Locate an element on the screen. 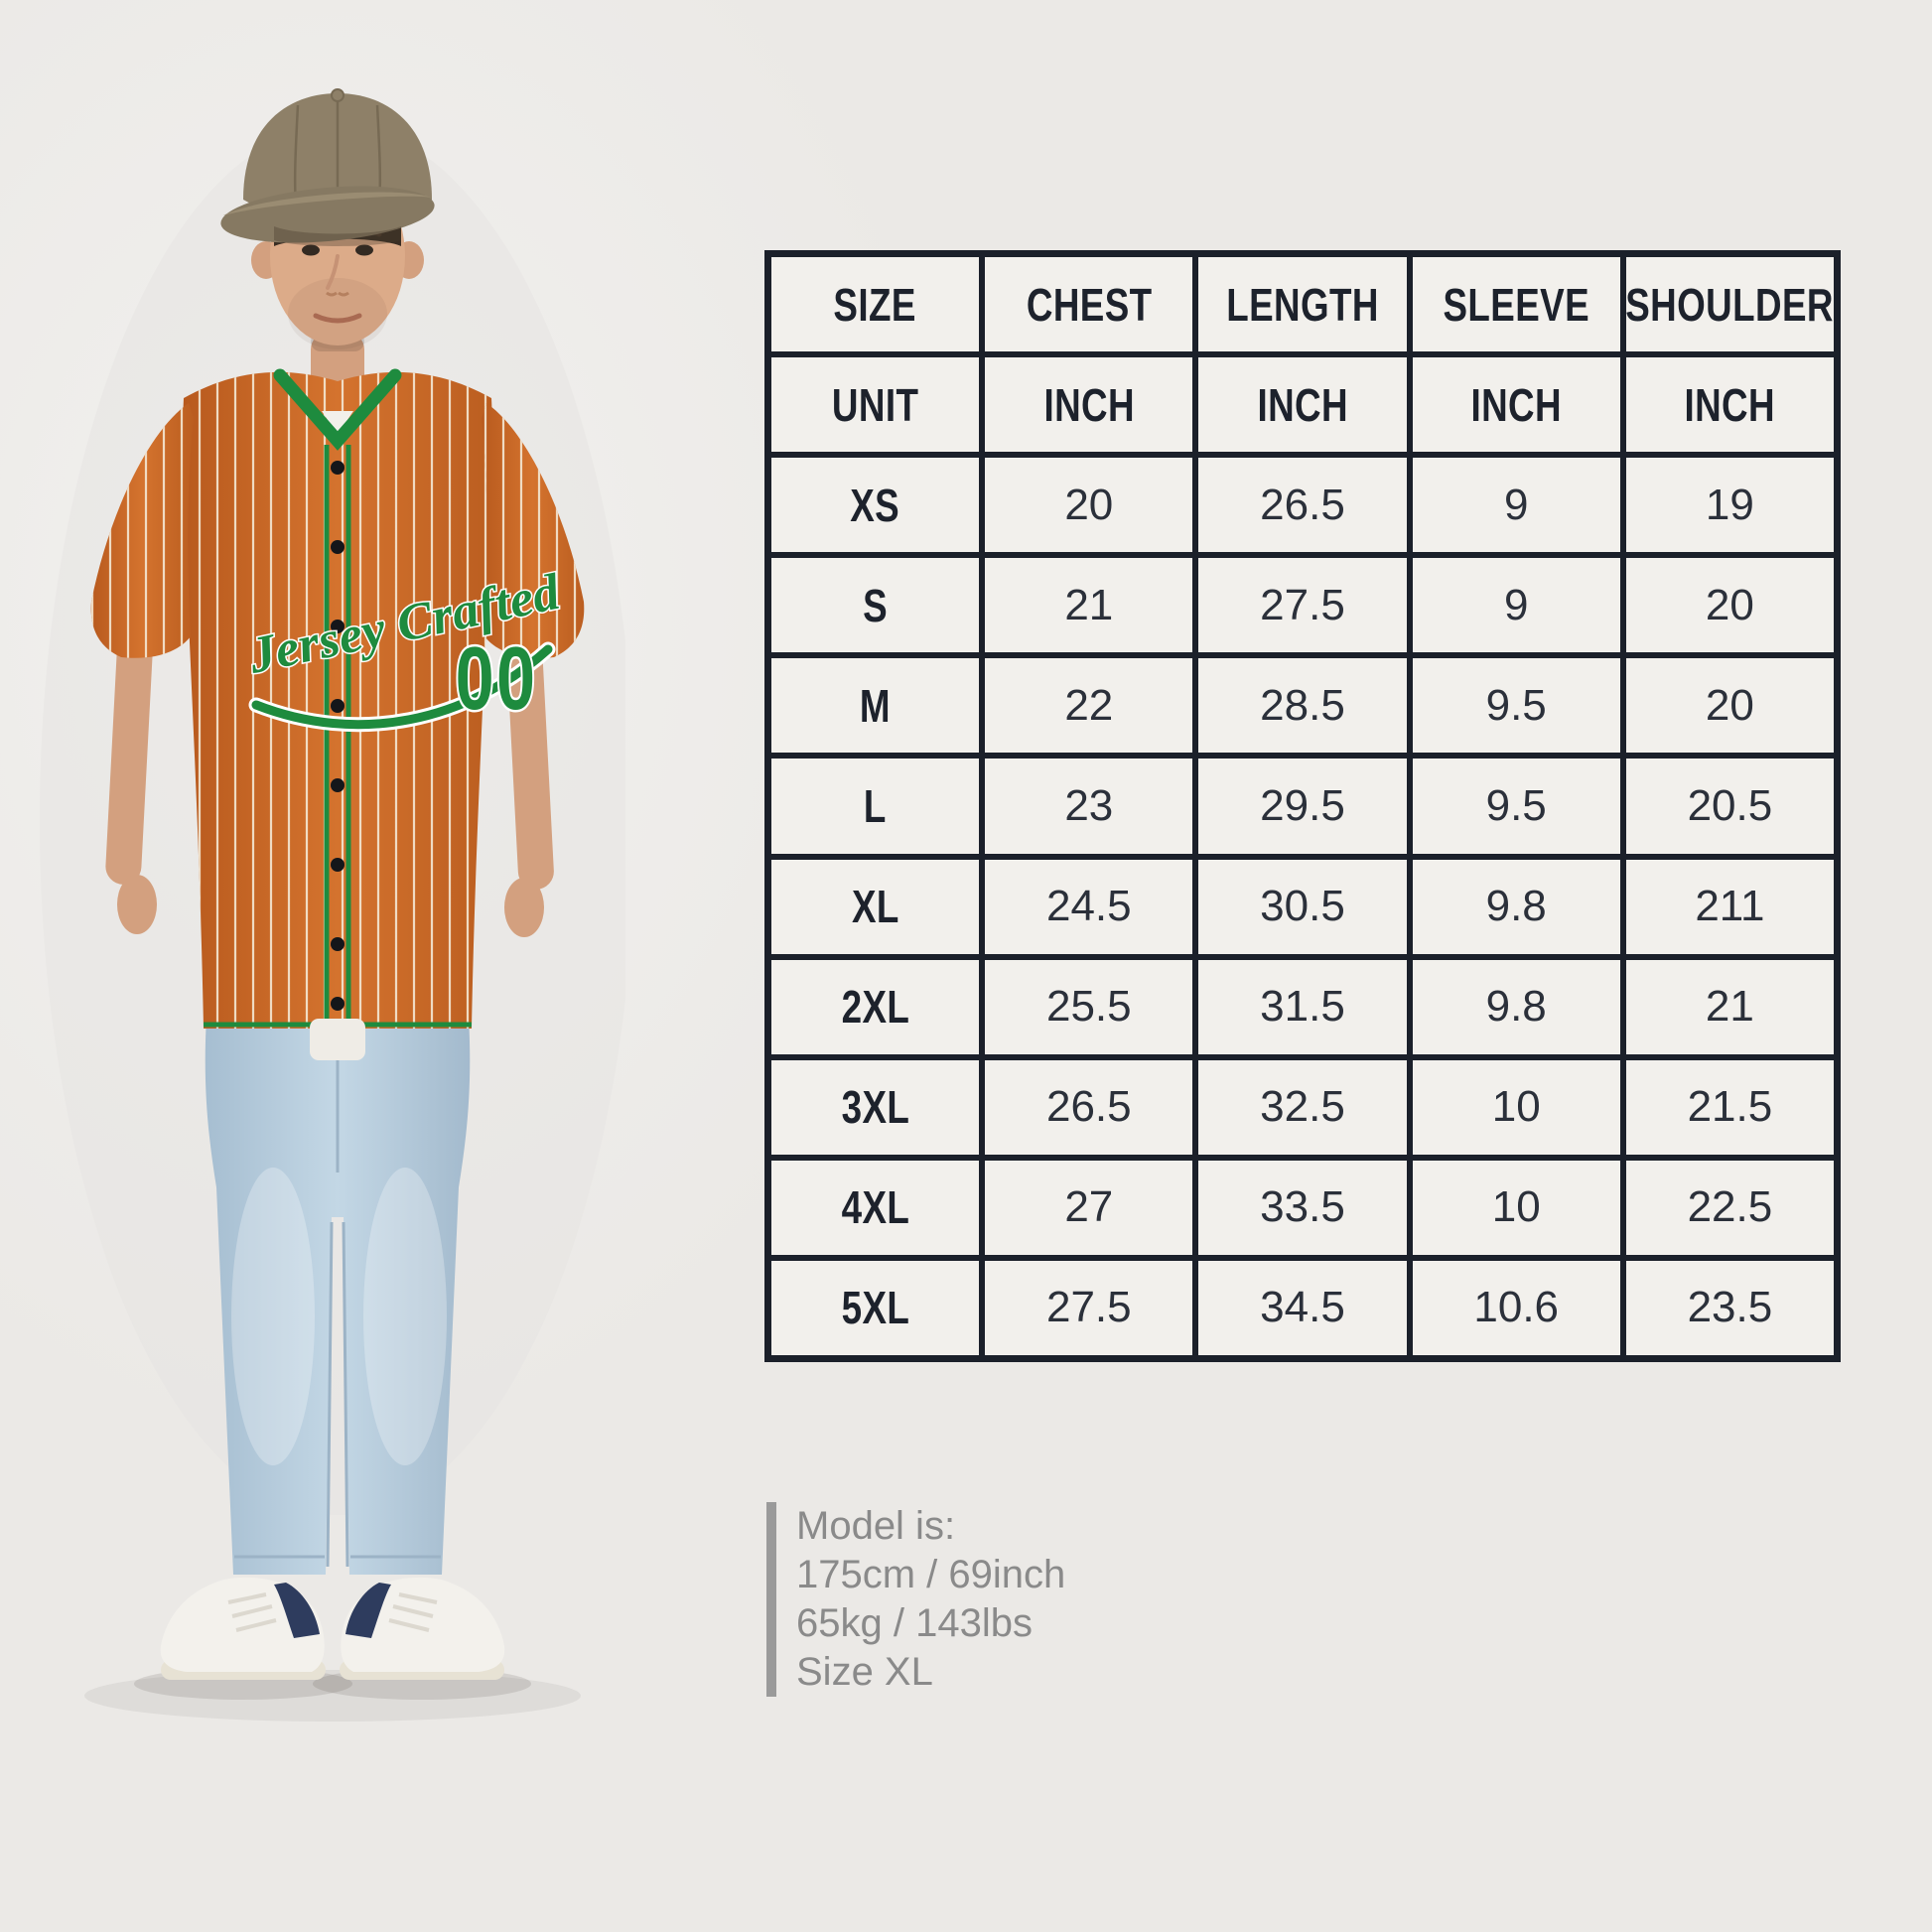  jersey-buttons is located at coordinates (338, 736).